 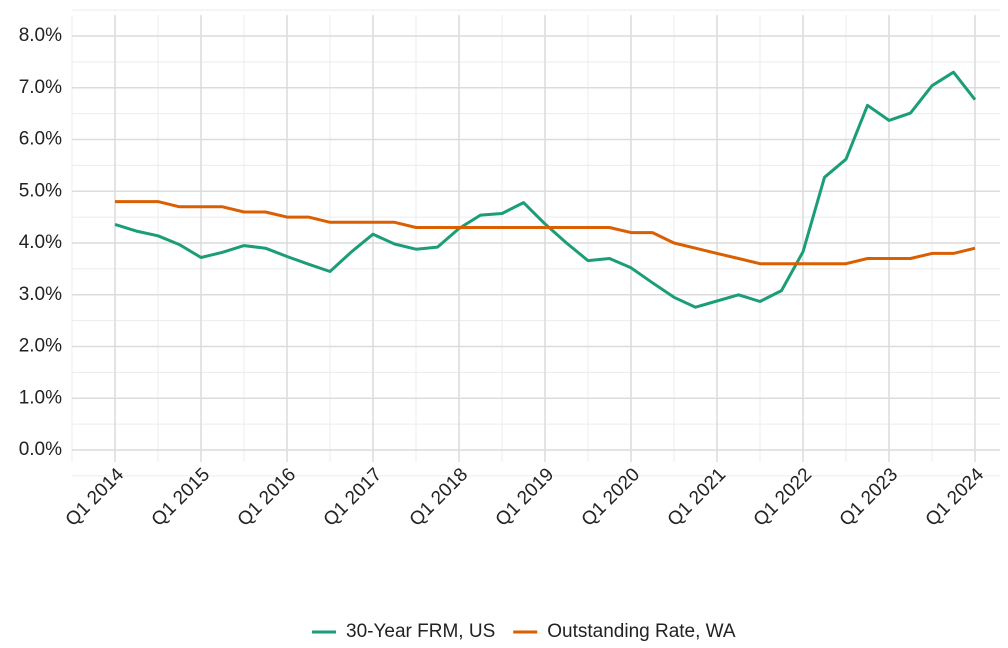 I want to click on x-tick-label: Q1 2016, so click(x=267, y=497).